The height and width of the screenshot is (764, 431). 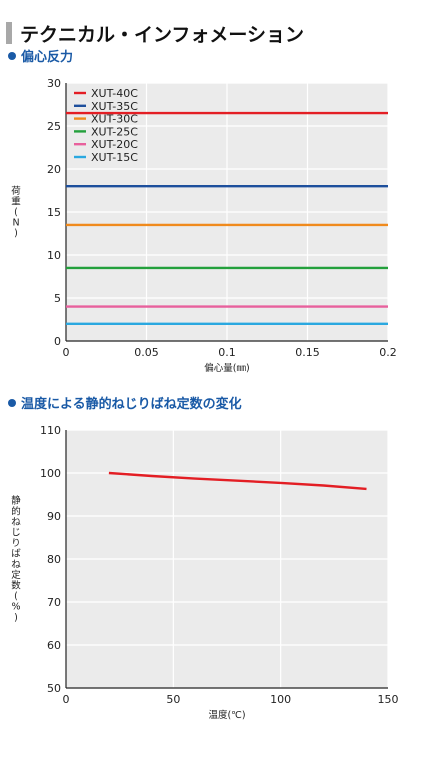 What do you see at coordinates (54, 602) in the screenshot?
I see `y-tick-label: 70` at bounding box center [54, 602].